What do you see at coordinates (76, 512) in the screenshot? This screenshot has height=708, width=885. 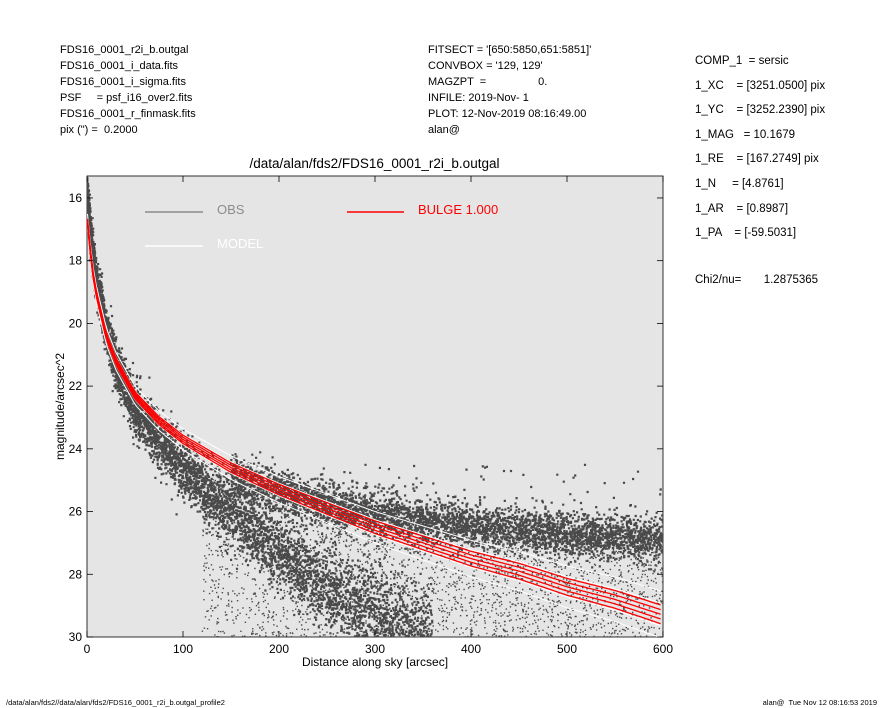 I see `y-tick-label: 26` at bounding box center [76, 512].